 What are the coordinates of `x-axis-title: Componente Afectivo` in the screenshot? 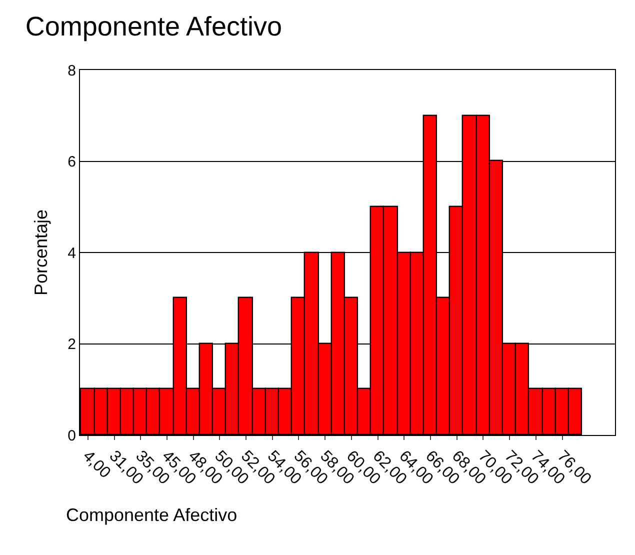 It's located at (152, 515).